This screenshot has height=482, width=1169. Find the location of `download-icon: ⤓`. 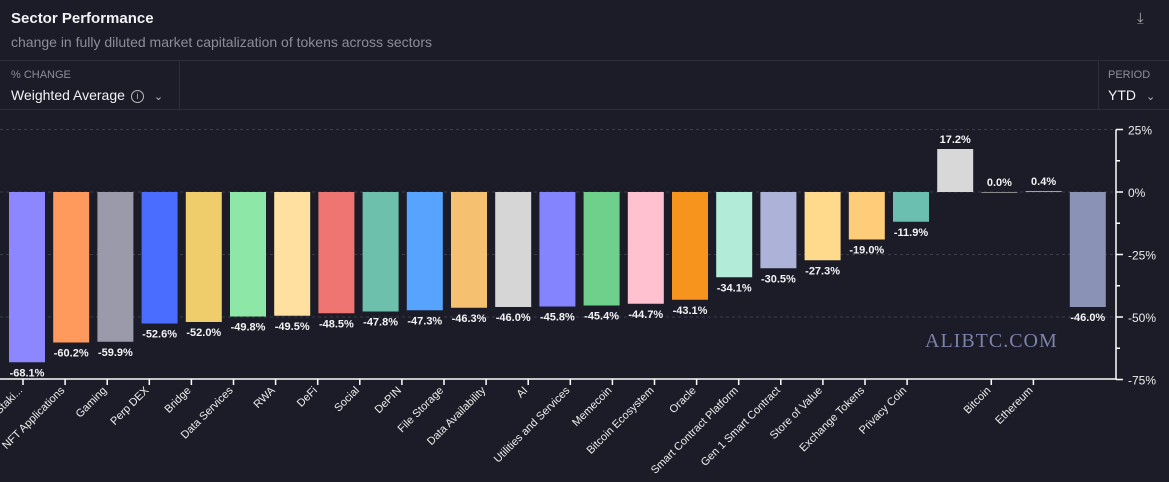

download-icon: ⤓ is located at coordinates (1140, 18).